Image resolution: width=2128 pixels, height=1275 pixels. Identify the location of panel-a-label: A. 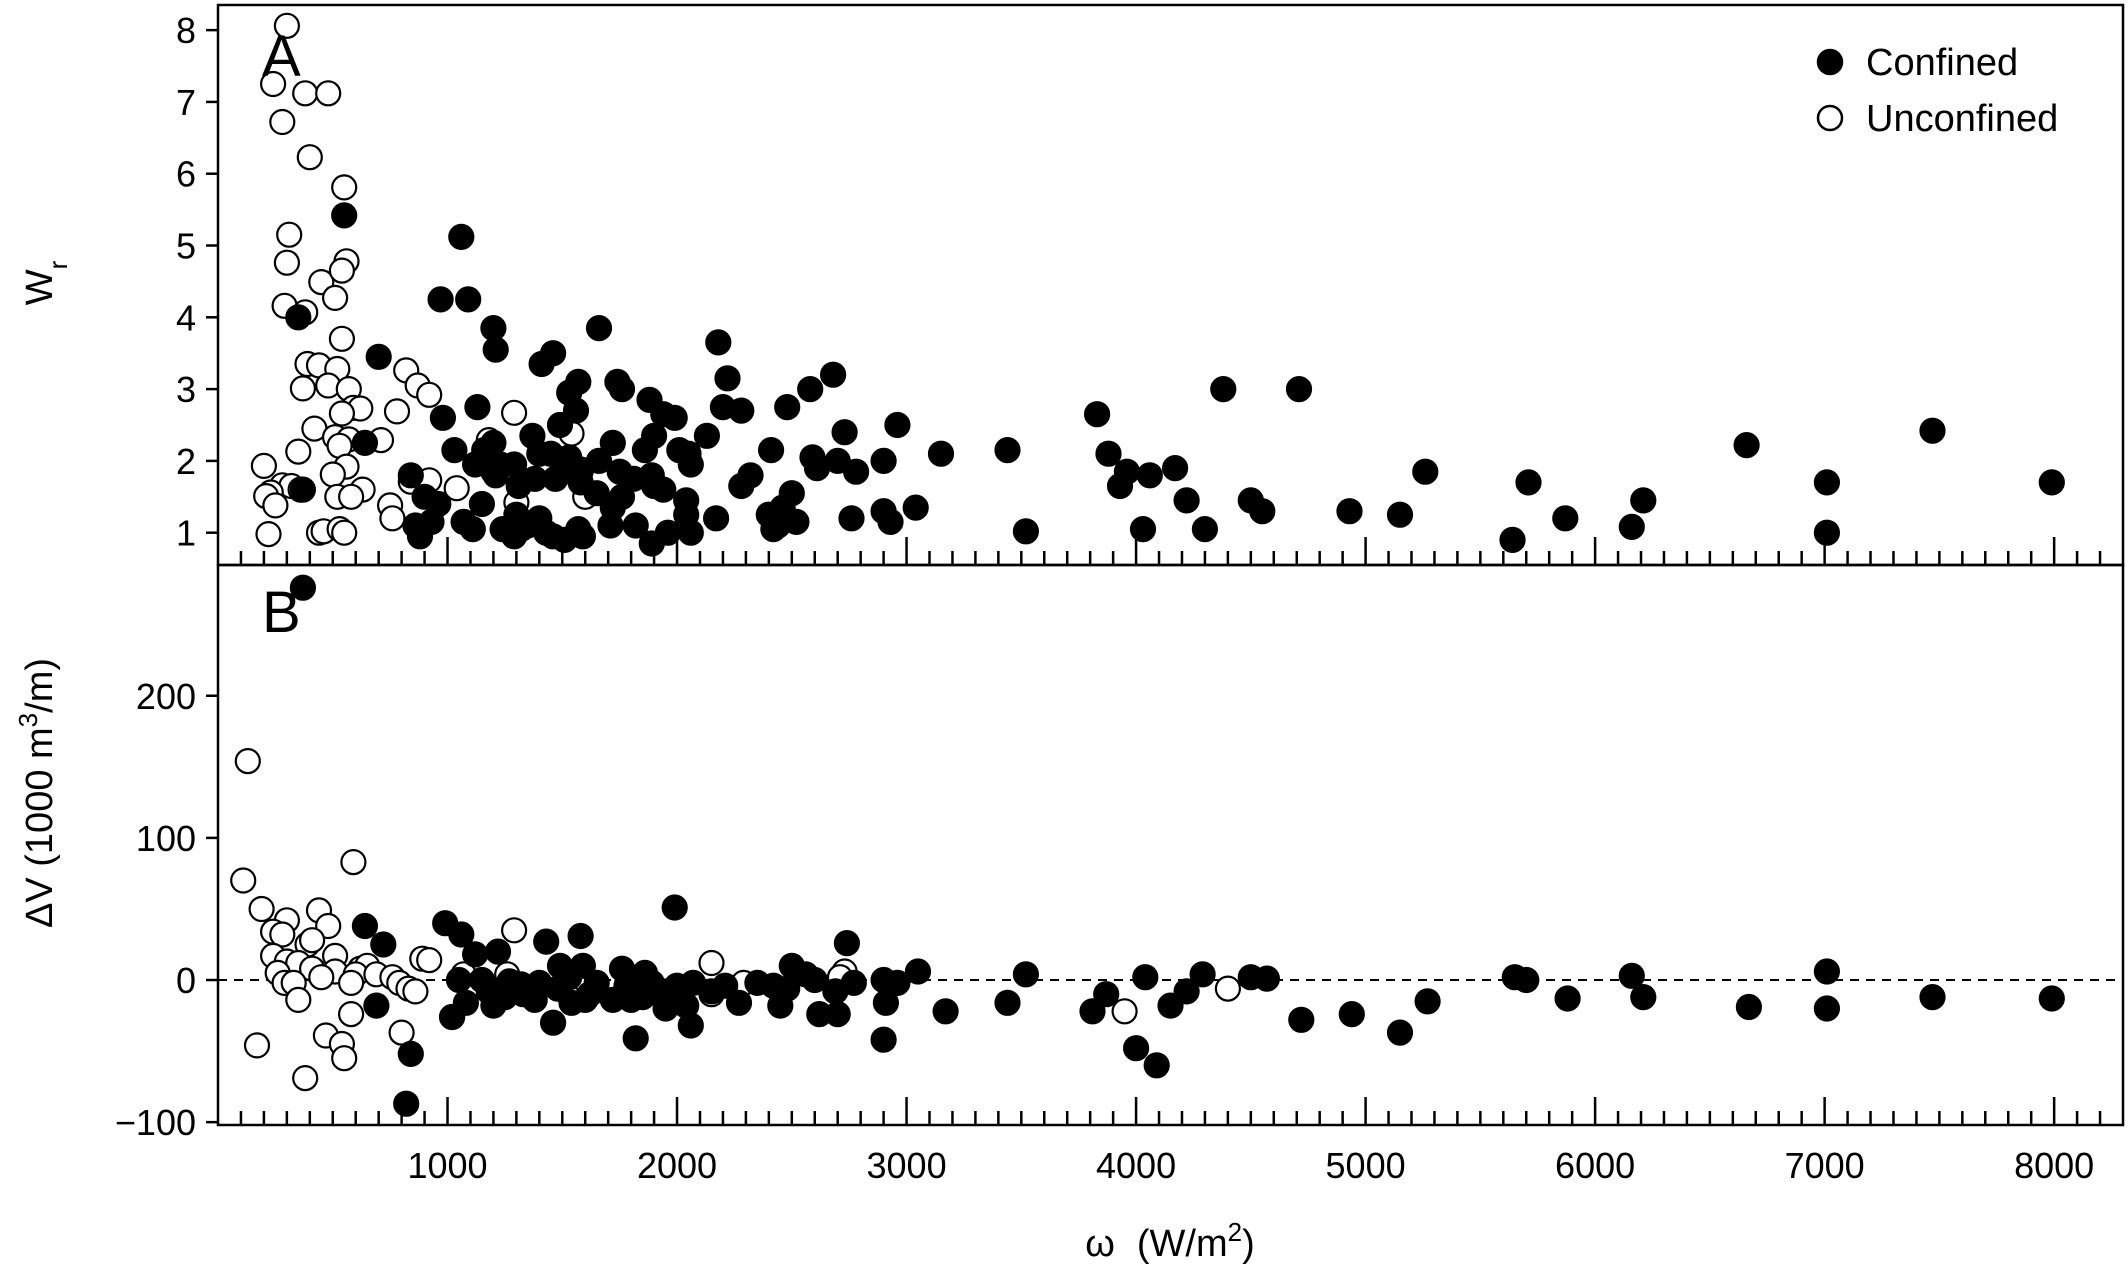
(281, 56).